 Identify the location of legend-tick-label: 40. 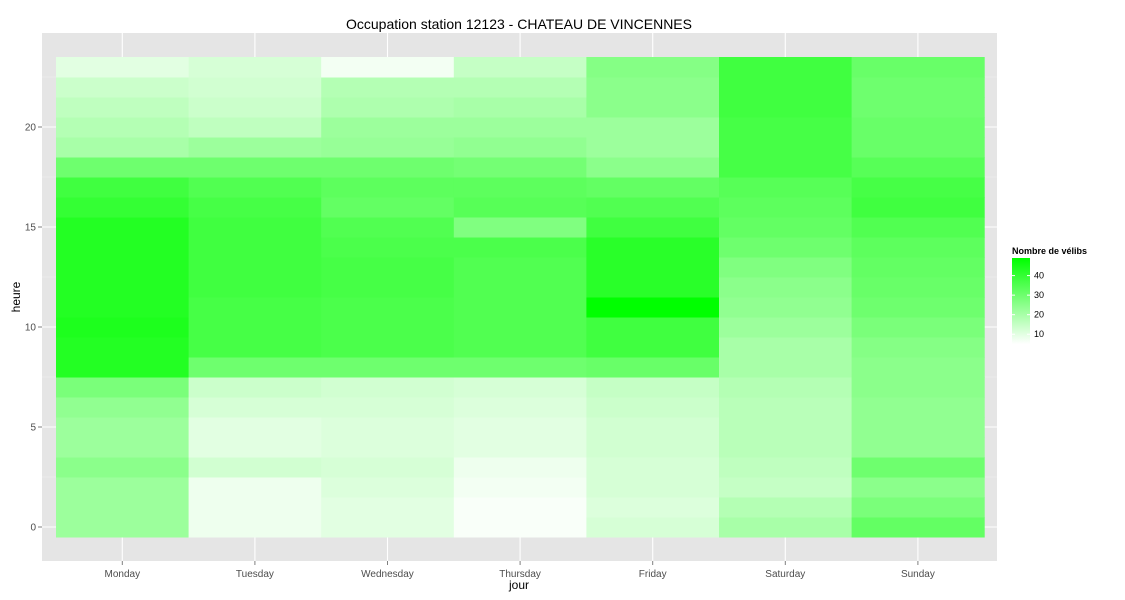
(1039, 276).